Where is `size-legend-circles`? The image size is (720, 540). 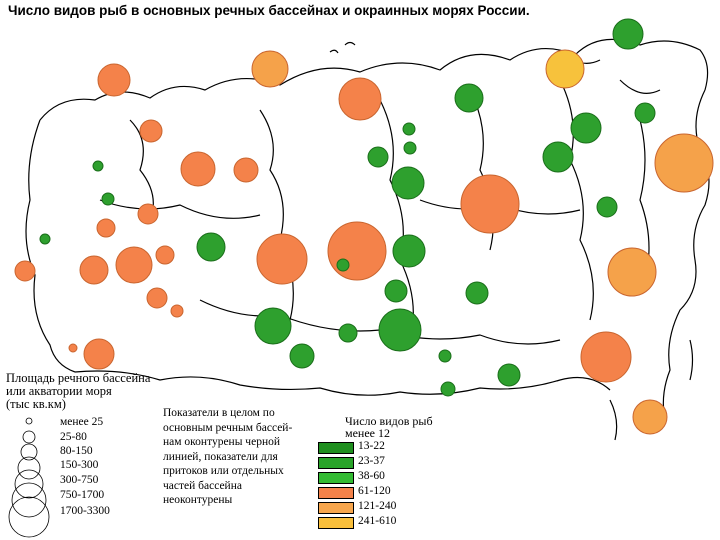 size-legend-circles is located at coordinates (29, 477).